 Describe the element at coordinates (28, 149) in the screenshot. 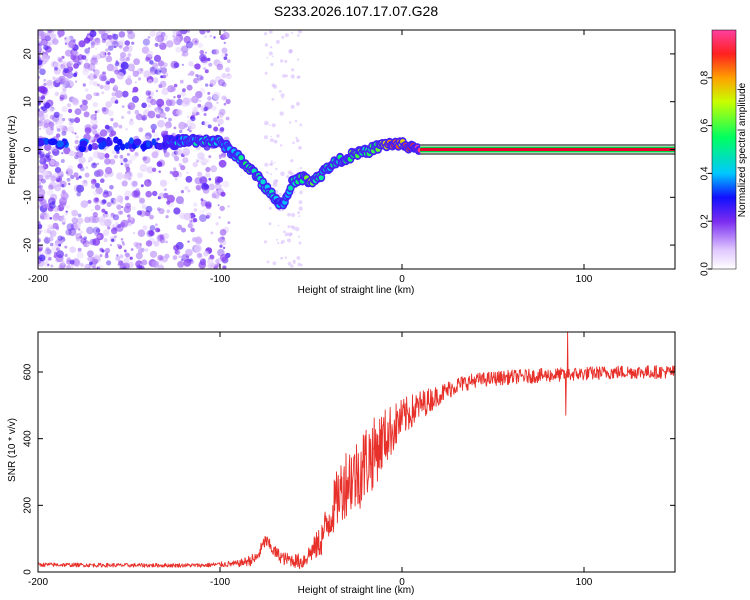

I see `spectrogram-y-tick-label: 0` at that location.